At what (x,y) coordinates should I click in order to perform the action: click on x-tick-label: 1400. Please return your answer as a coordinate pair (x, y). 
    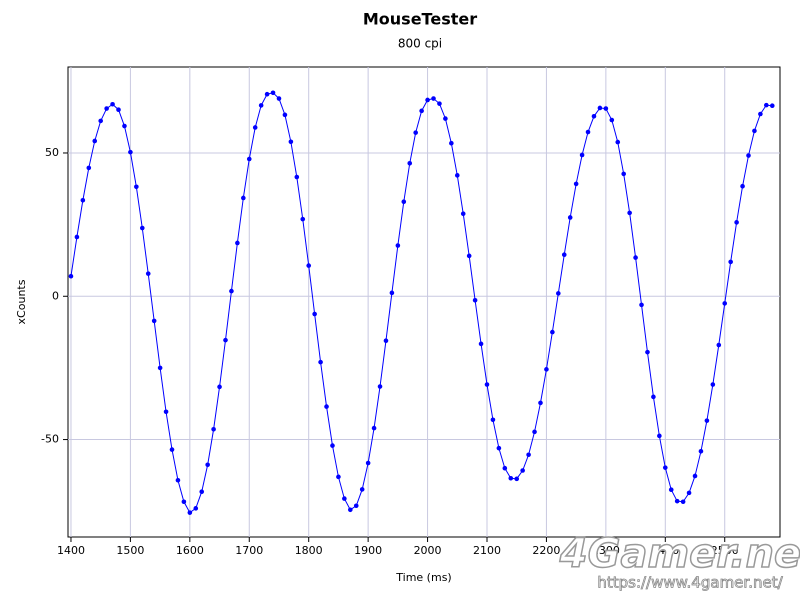
    Looking at the image, I should click on (71, 550).